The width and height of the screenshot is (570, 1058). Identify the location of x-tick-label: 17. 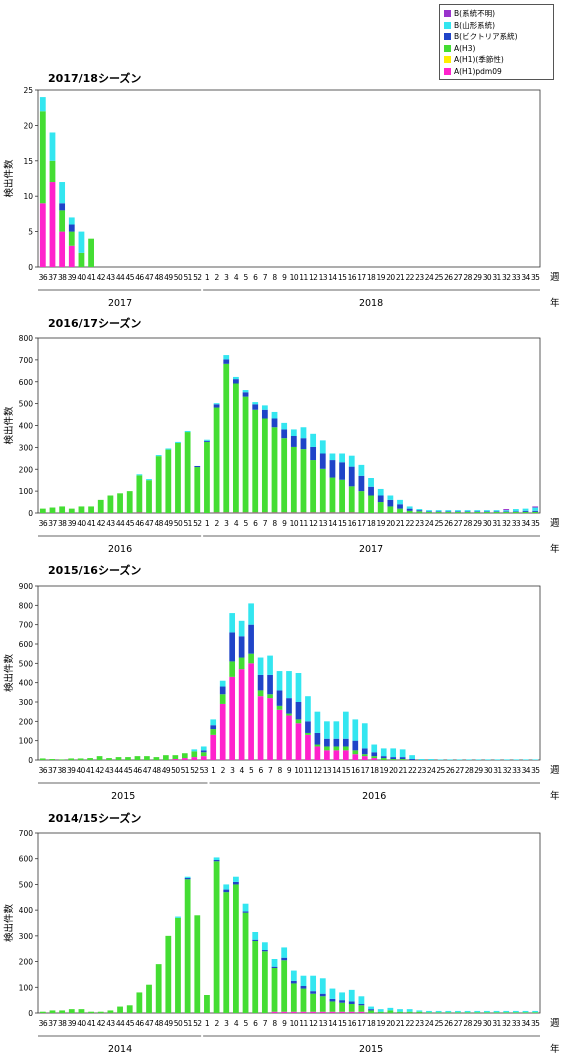
(365, 770).